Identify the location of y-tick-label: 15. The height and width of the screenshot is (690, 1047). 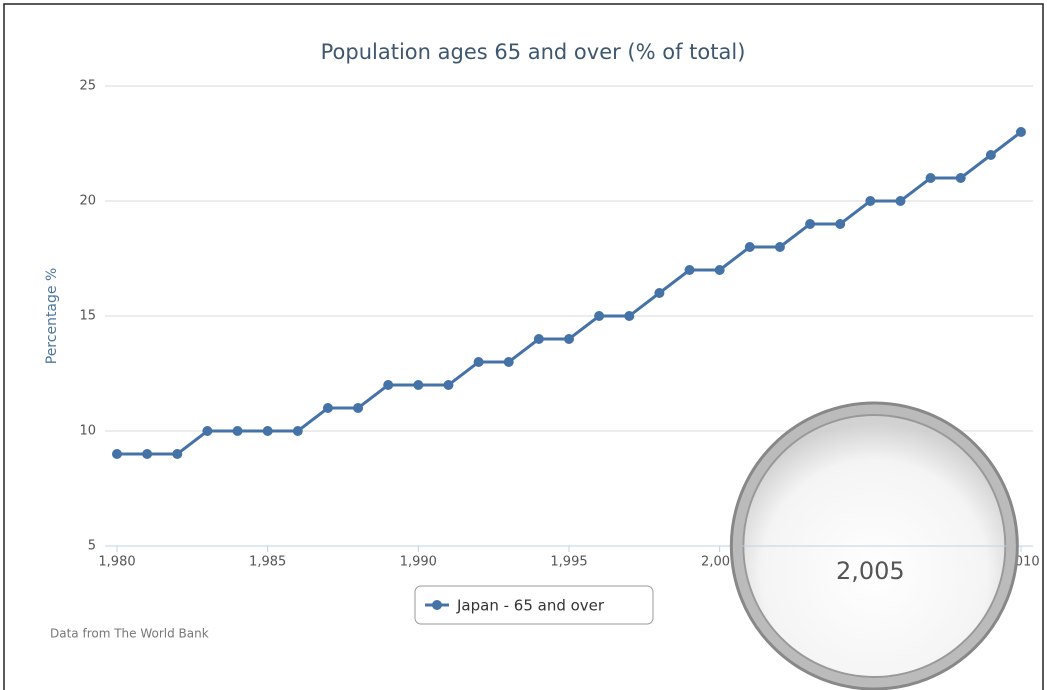
(87, 316).